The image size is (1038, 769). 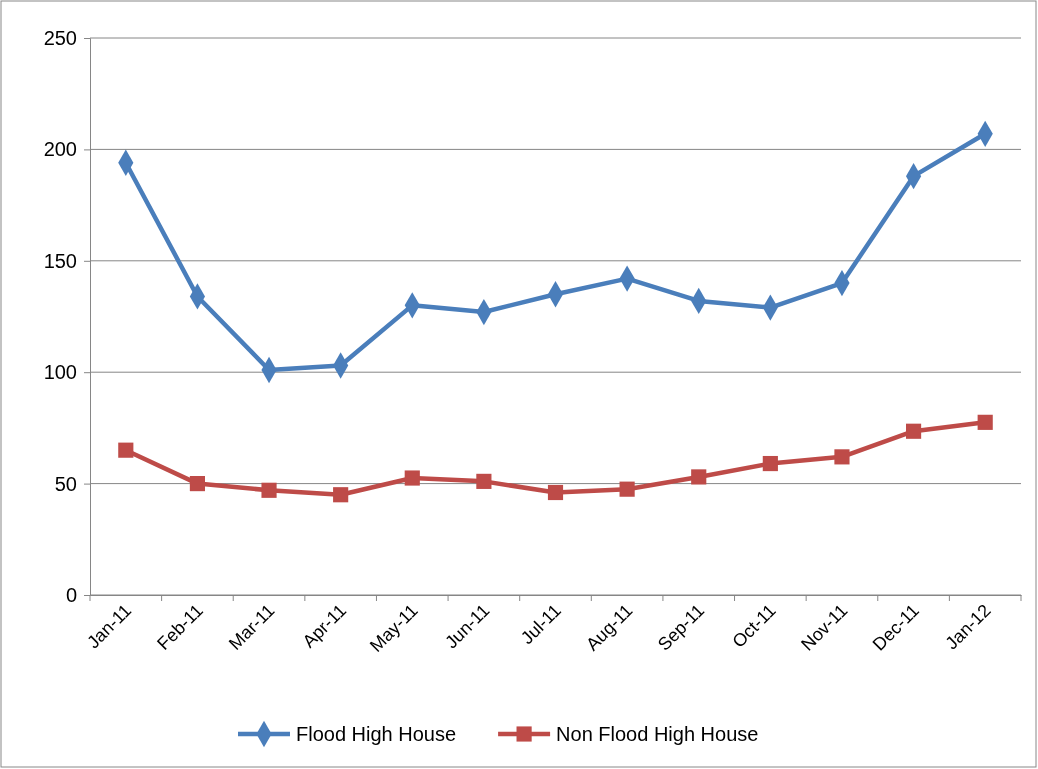 I want to click on legend-label: Flood High House, so click(x=376, y=734).